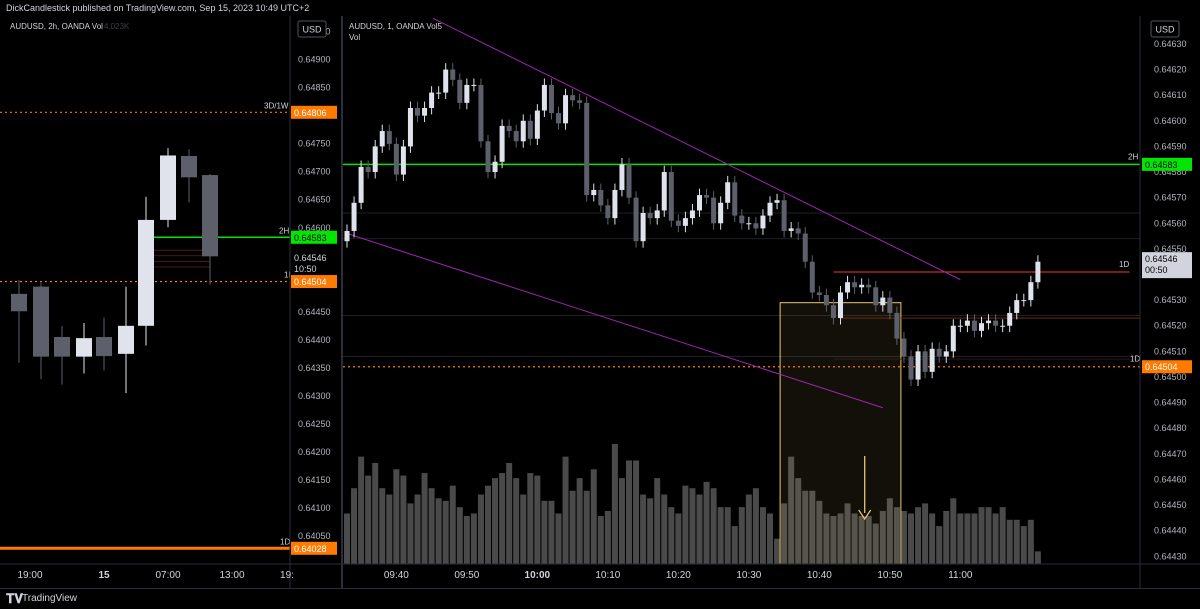 The height and width of the screenshot is (609, 1200). What do you see at coordinates (305, 269) in the screenshot?
I see `left-countdown: 10:50` at bounding box center [305, 269].